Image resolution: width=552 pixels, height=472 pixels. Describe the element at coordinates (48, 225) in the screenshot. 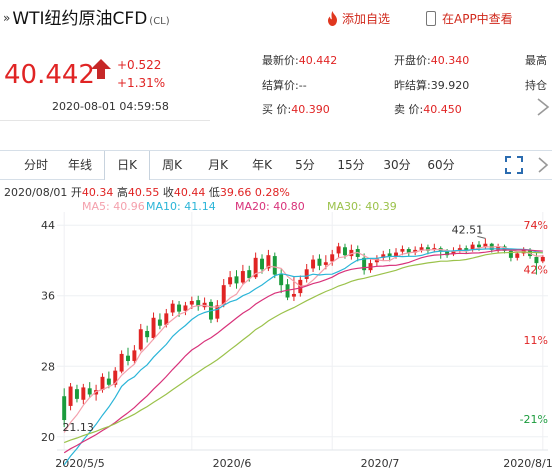

I see `y-tick-label: 44` at that location.